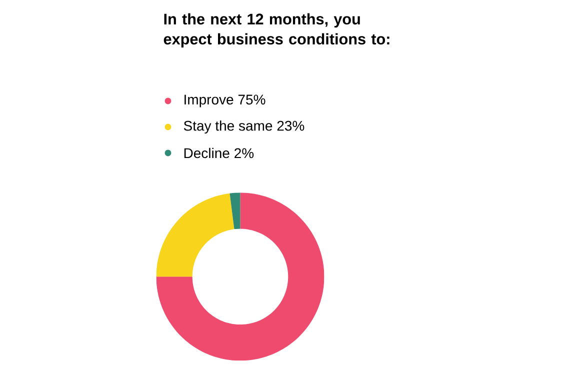  Describe the element at coordinates (290, 125) in the screenshot. I see `data-label: 23%` at that location.